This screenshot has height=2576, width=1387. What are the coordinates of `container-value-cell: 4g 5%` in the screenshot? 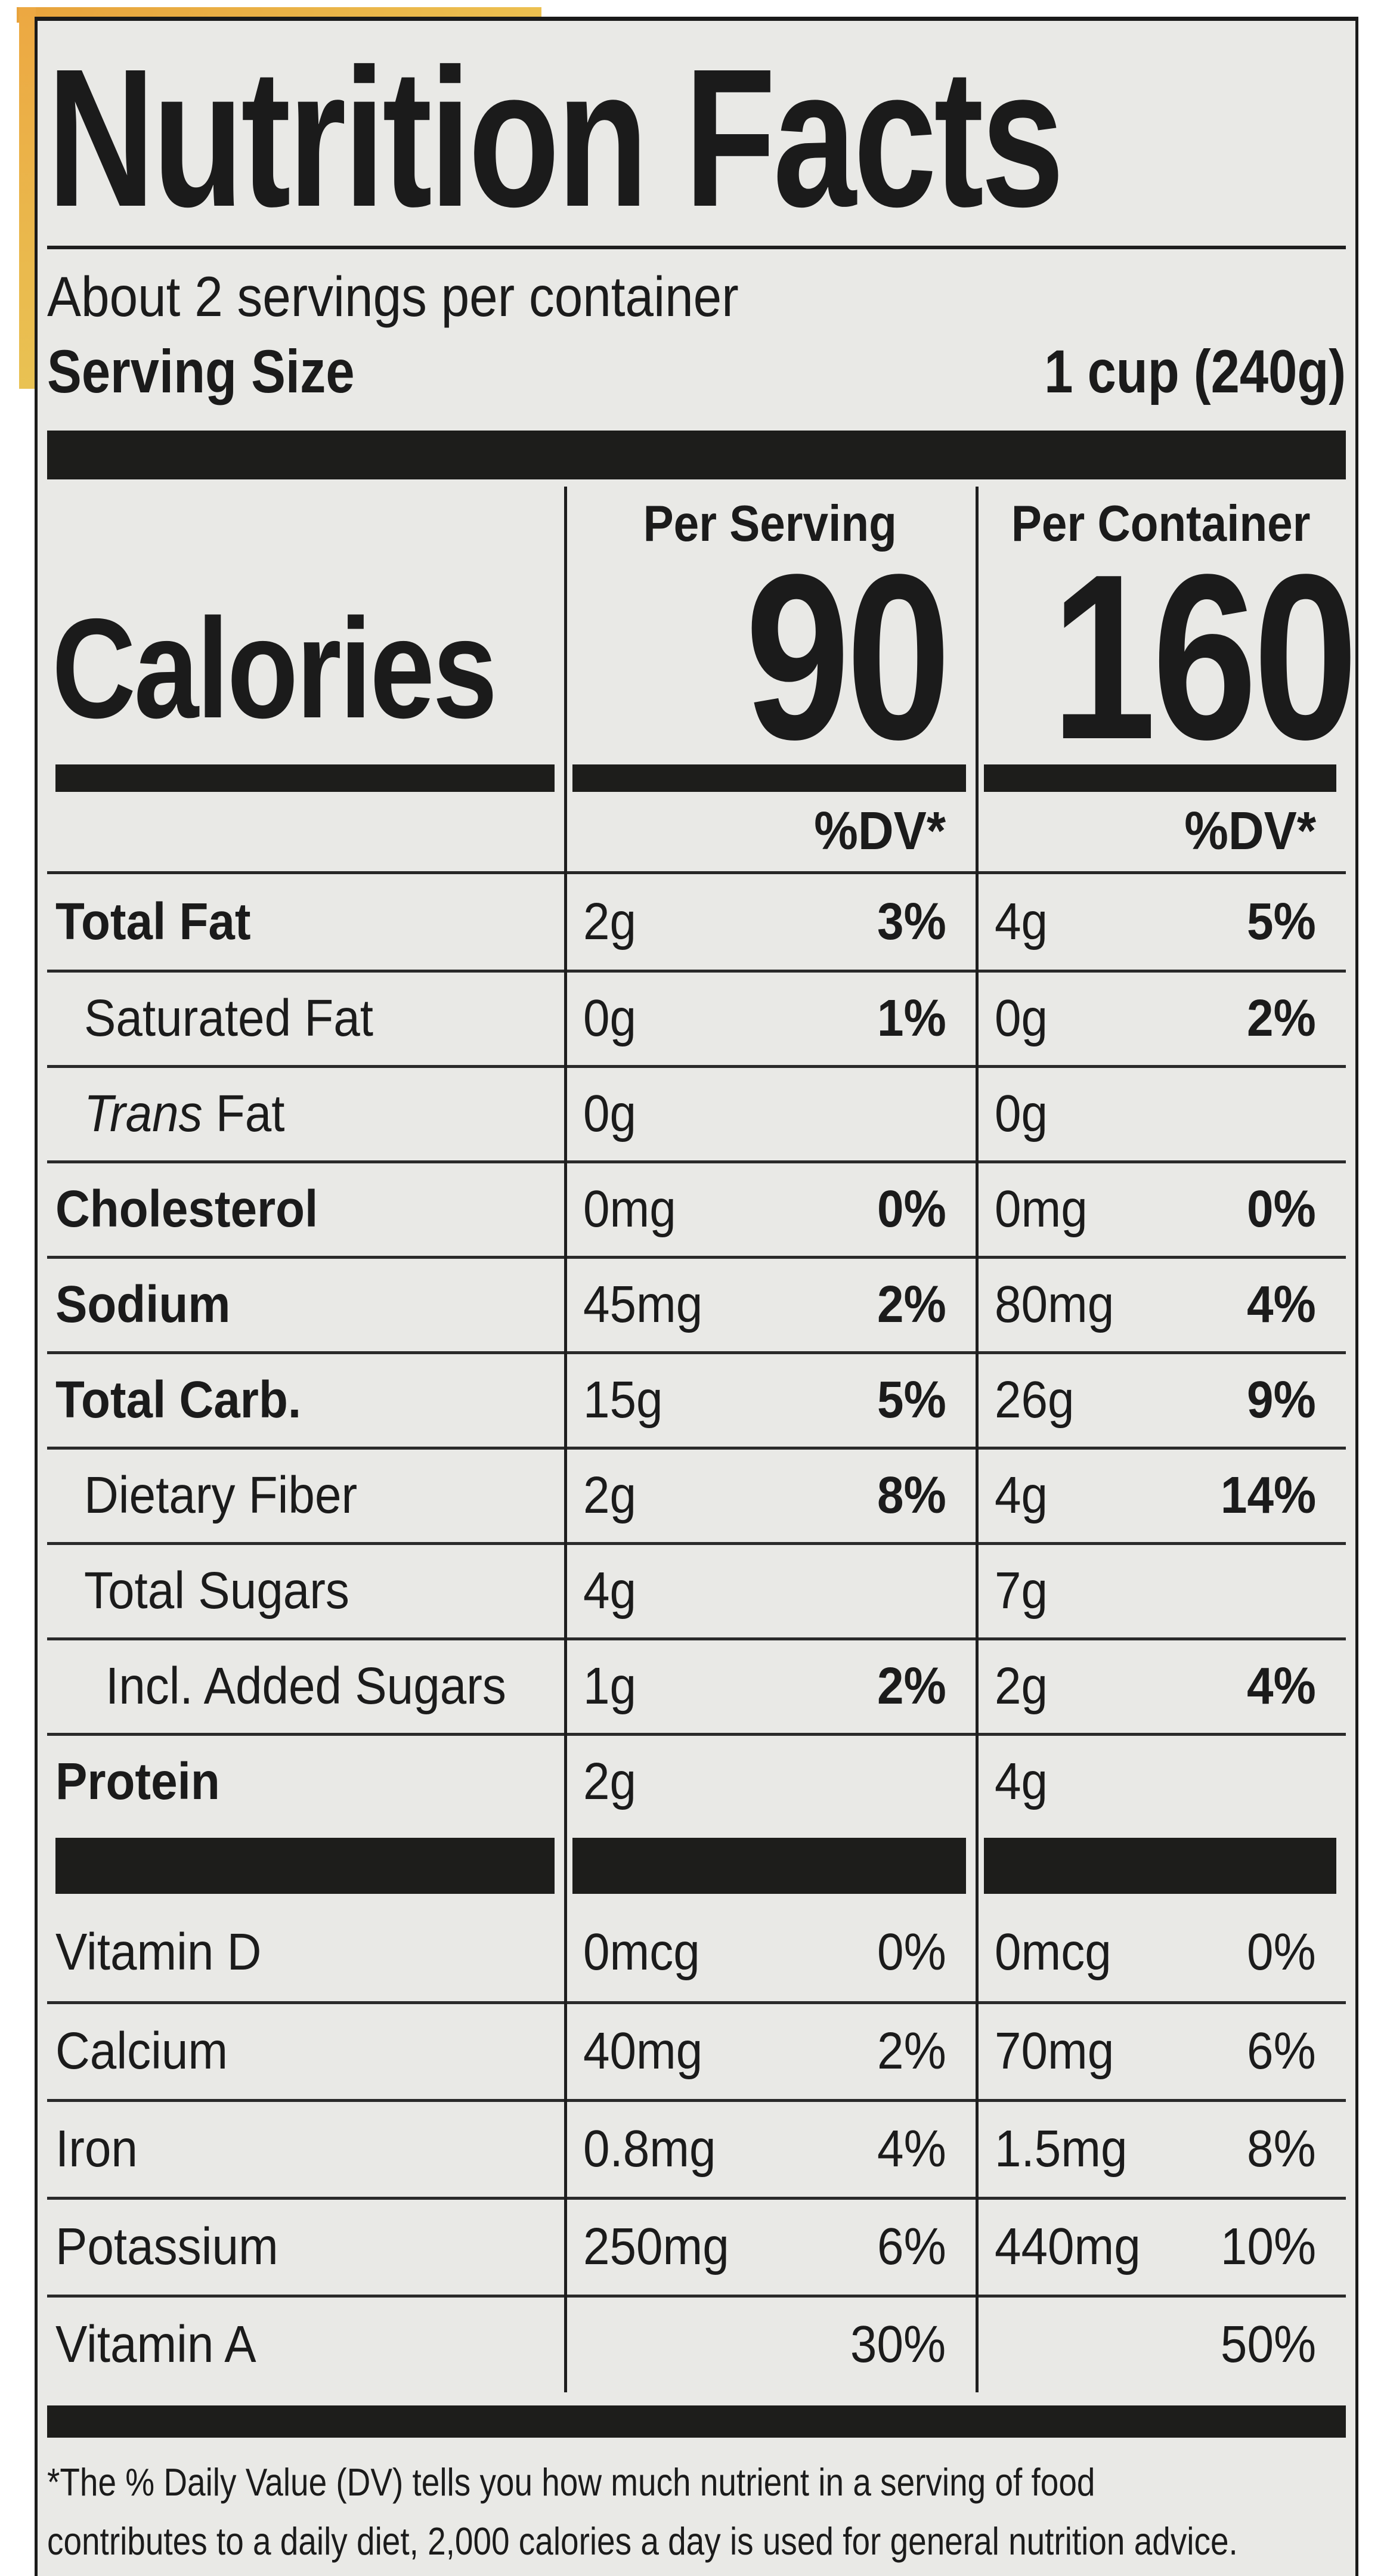 It's located at (1161, 922).